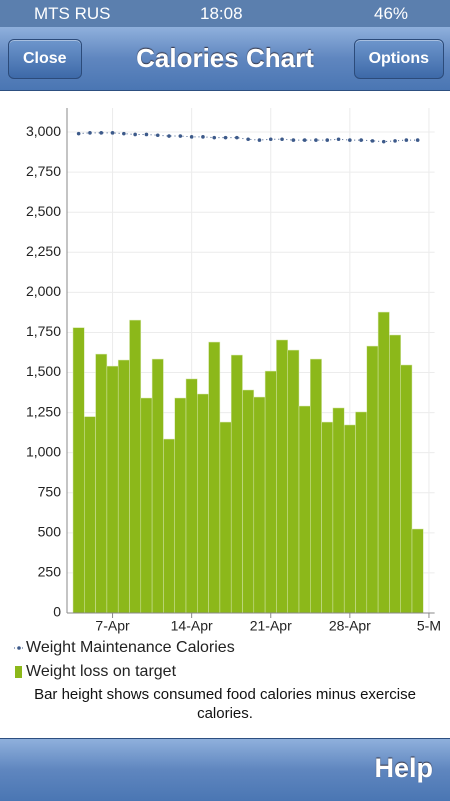 This screenshot has width=450, height=801. Describe the element at coordinates (43, 291) in the screenshot. I see `y-tick-label: 2,000` at that location.